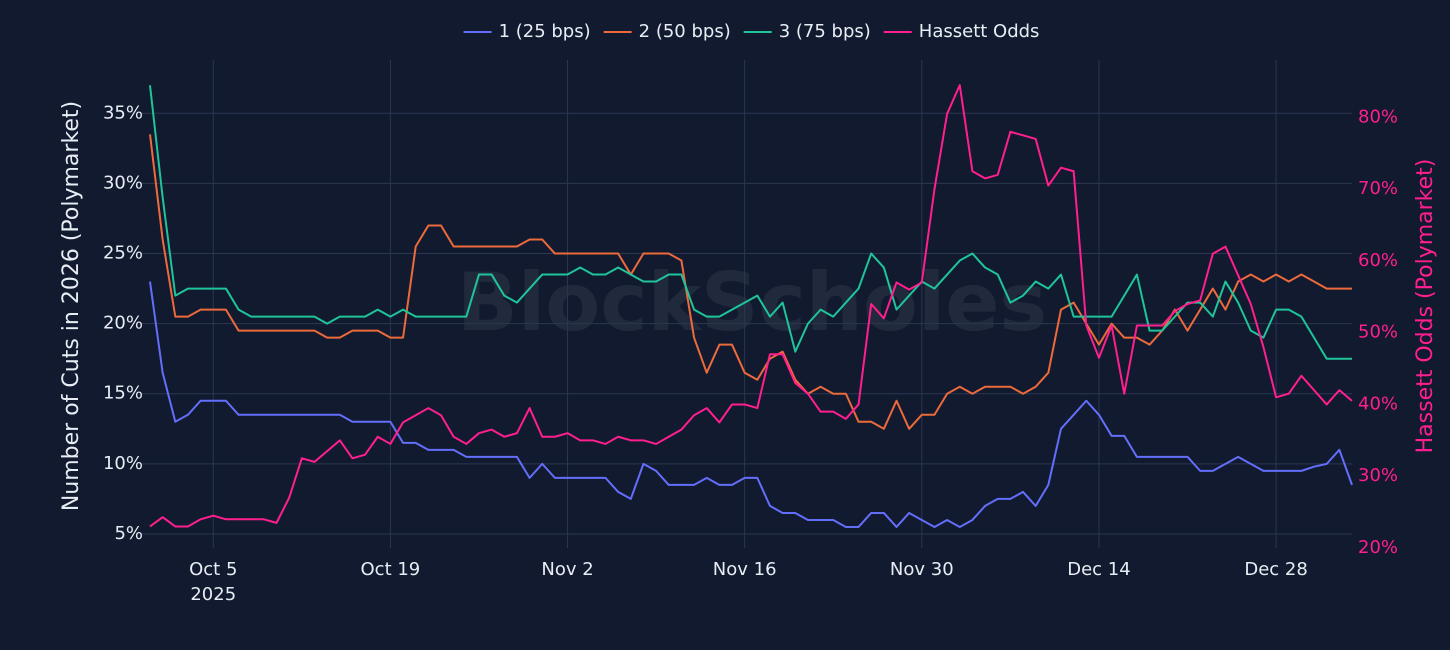 The height and width of the screenshot is (650, 1450). I want to click on y2-axis-title: Hassett Odds (Polymarket), so click(1425, 306).